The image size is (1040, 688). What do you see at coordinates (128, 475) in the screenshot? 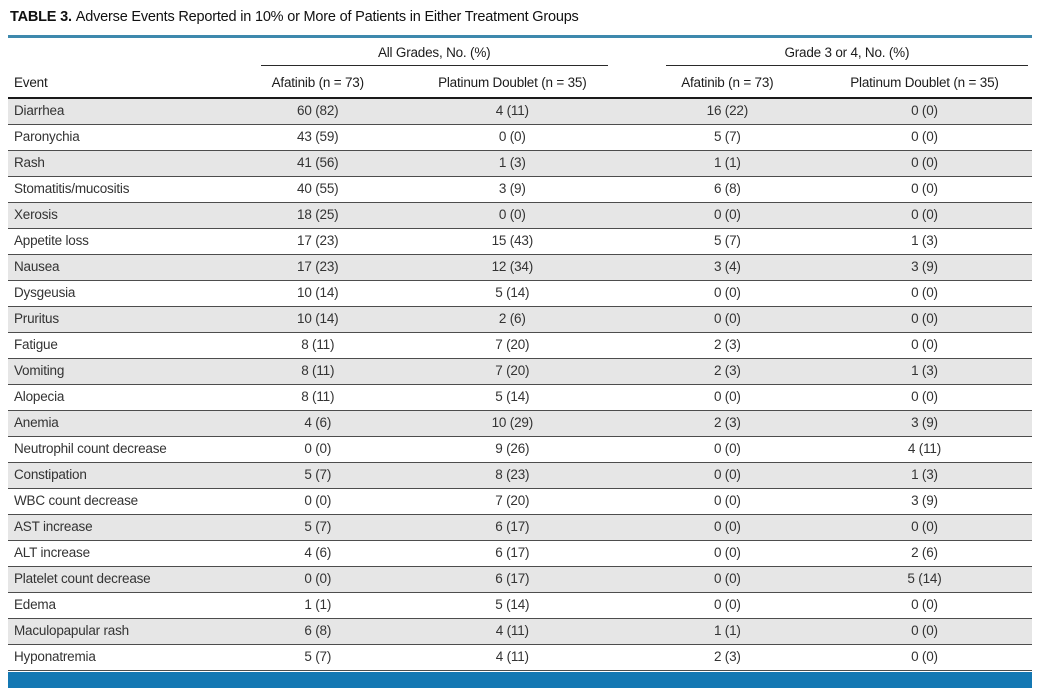
I see `event-cell: Constipation` at bounding box center [128, 475].